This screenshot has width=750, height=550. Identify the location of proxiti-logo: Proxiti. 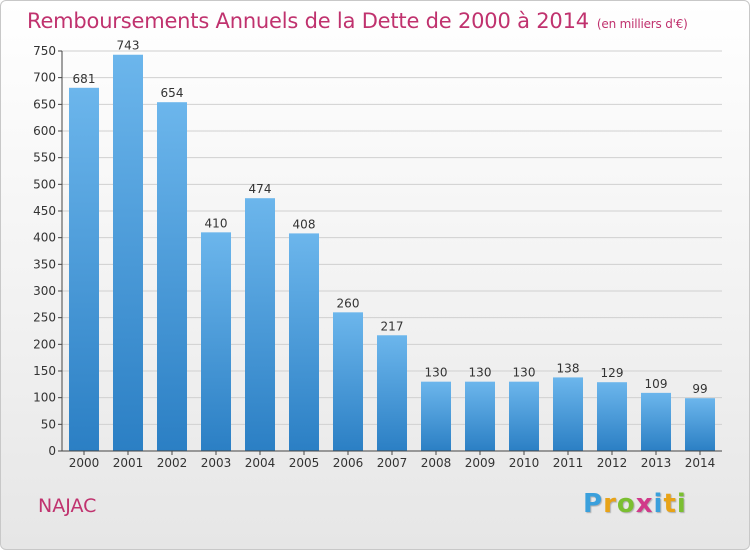
(635, 504).